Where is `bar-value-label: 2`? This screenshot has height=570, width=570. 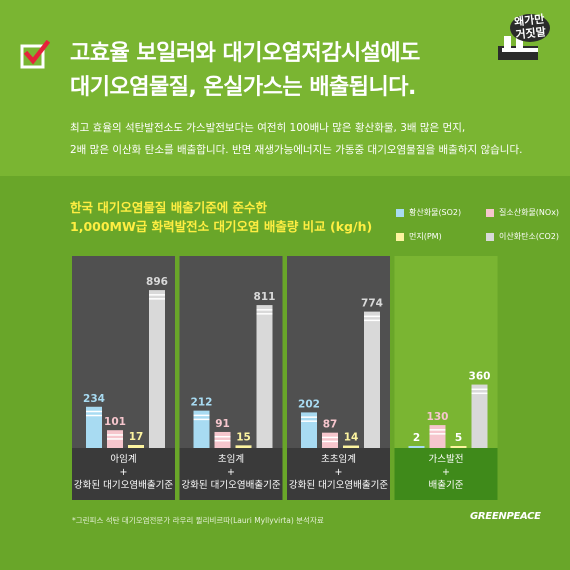 bar-value-label: 2 is located at coordinates (416, 438).